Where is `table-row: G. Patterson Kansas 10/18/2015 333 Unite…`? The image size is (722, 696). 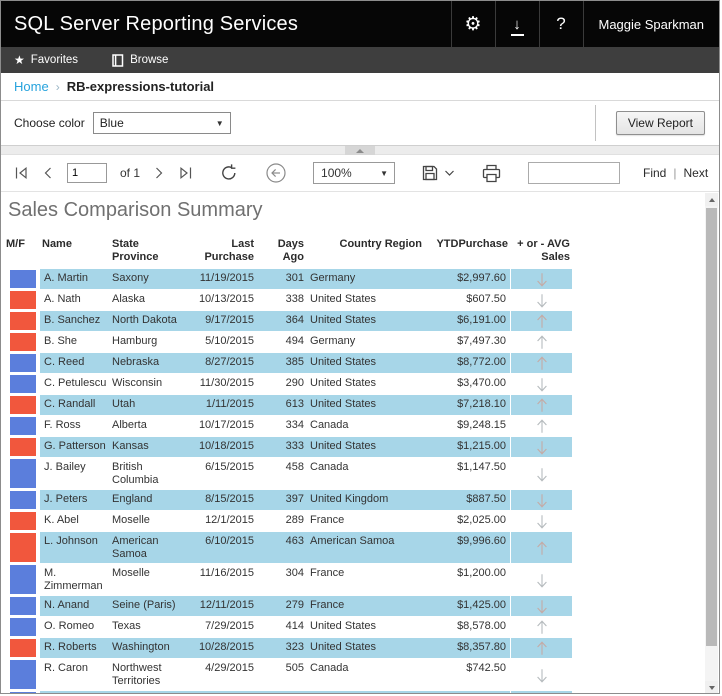
table-row: G. Patterson Kansas 10/18/2015 333 Unite… is located at coordinates (362, 447).